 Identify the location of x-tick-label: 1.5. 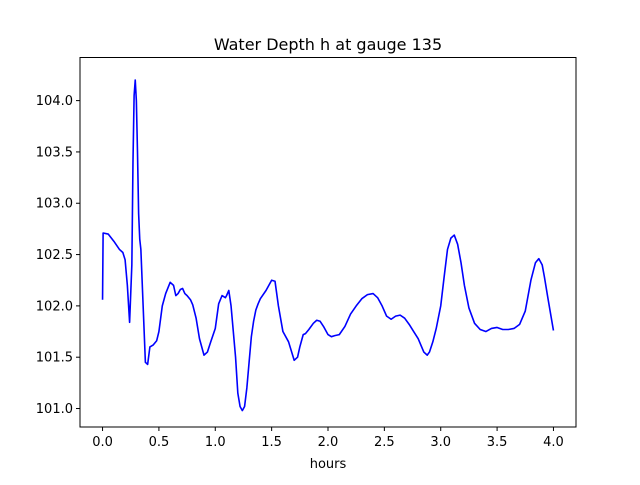
(271, 442).